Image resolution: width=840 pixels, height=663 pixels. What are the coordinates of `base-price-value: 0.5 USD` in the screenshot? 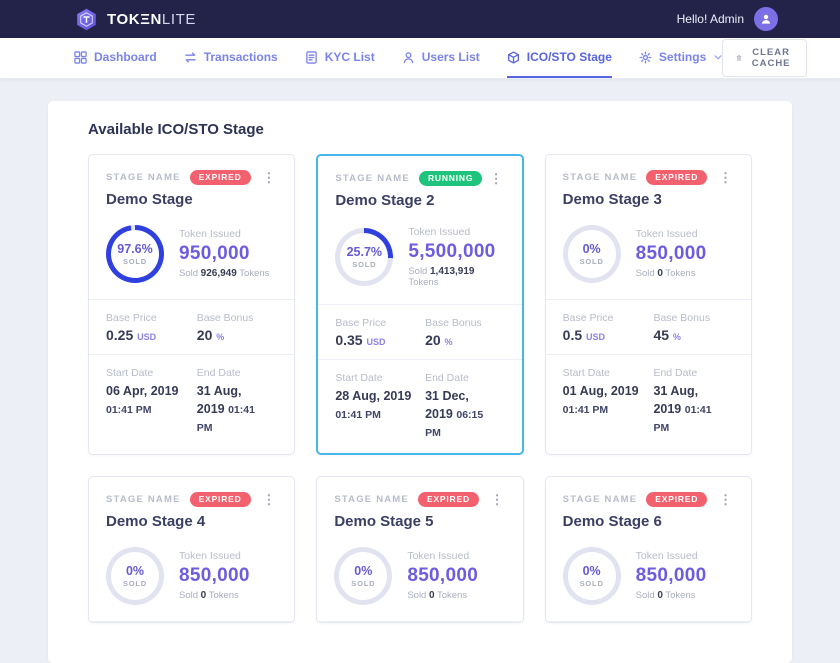 It's located at (584, 334).